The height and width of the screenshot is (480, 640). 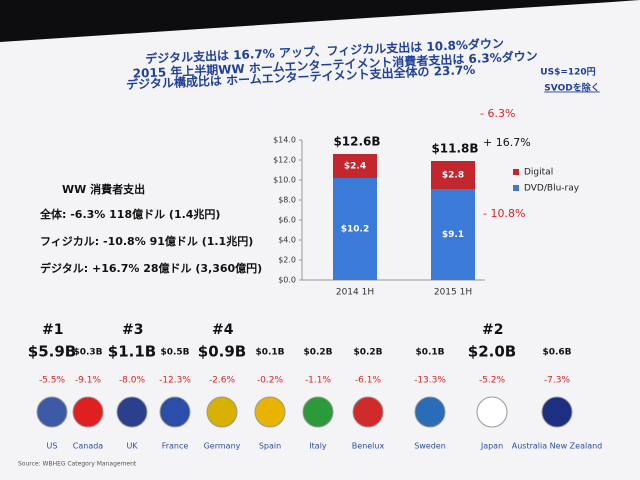 I want to click on total-label: $12.6B, so click(x=356, y=142).